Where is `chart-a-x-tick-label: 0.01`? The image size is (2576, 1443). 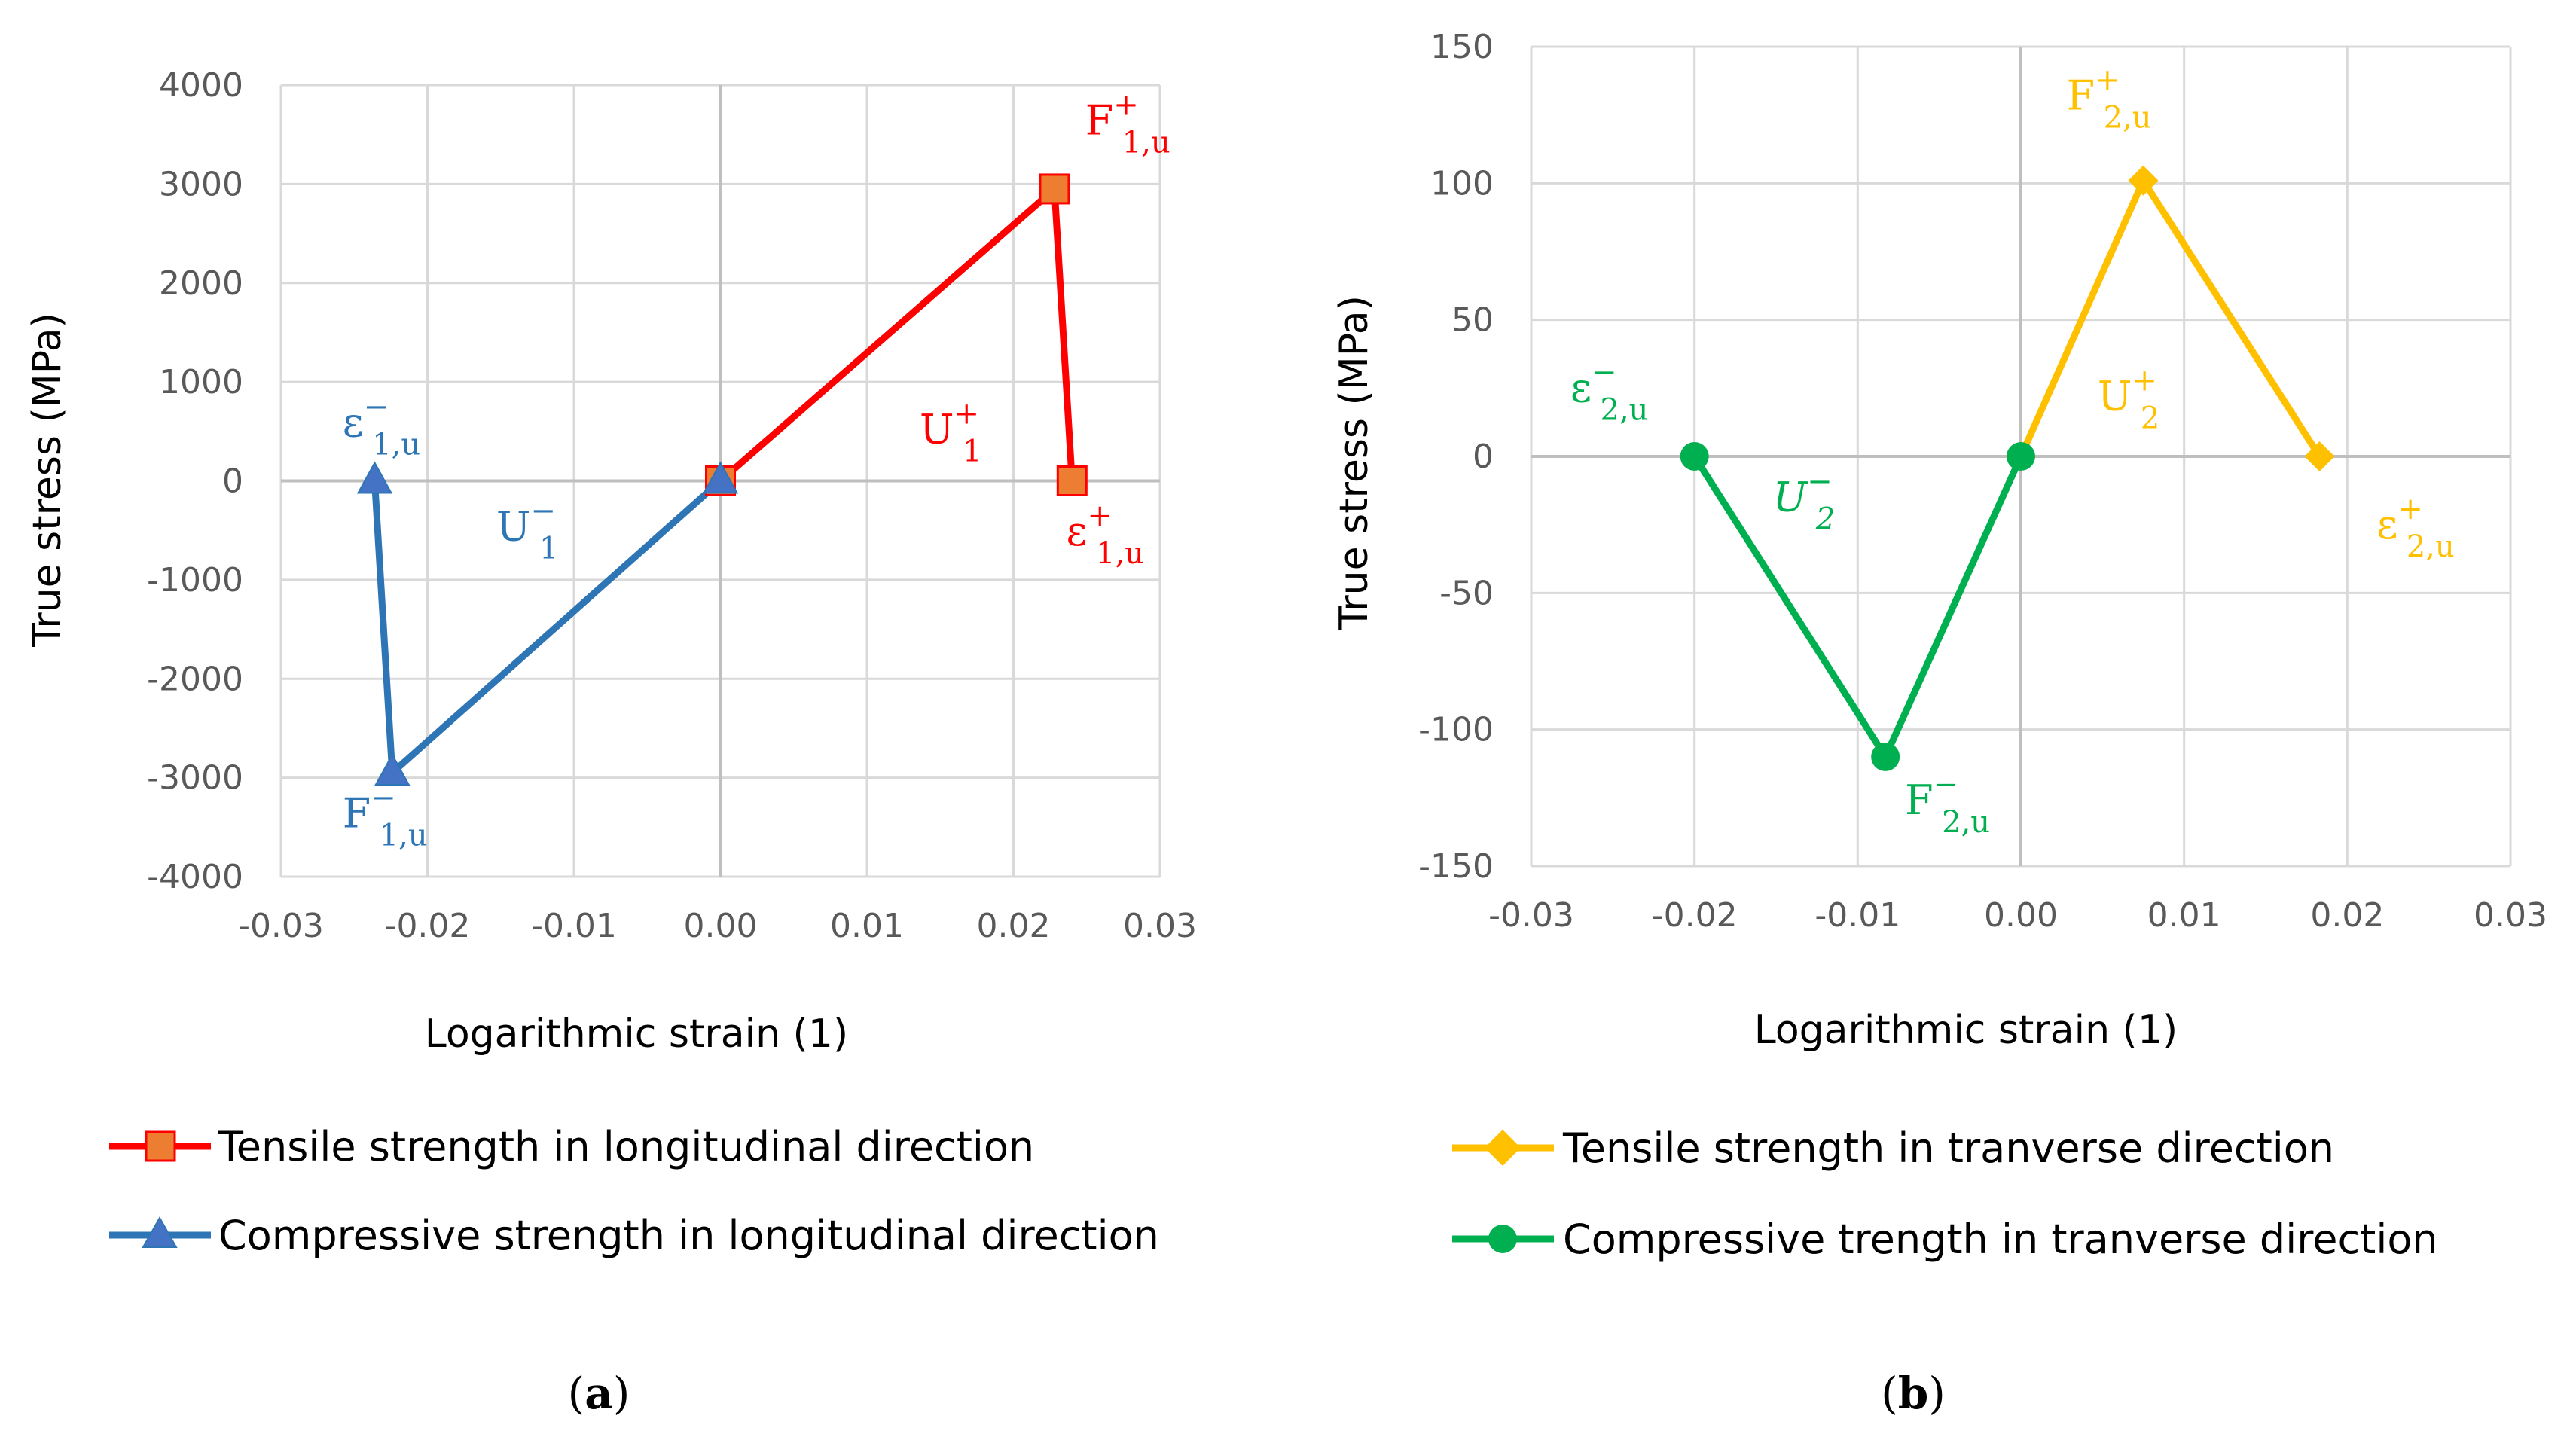
chart-a-x-tick-label: 0.01 is located at coordinates (867, 926).